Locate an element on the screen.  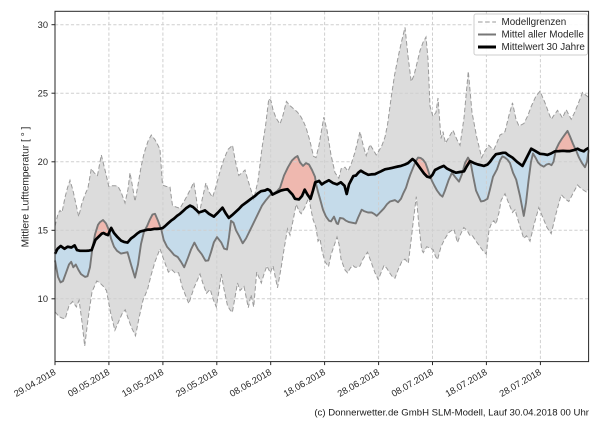
svg-text: 25 is located at coordinates (43, 93).